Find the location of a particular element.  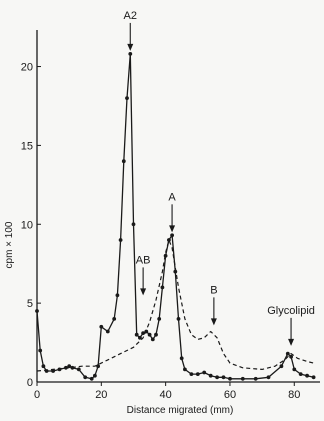

annotation: Glycolipid is located at coordinates (291, 325).